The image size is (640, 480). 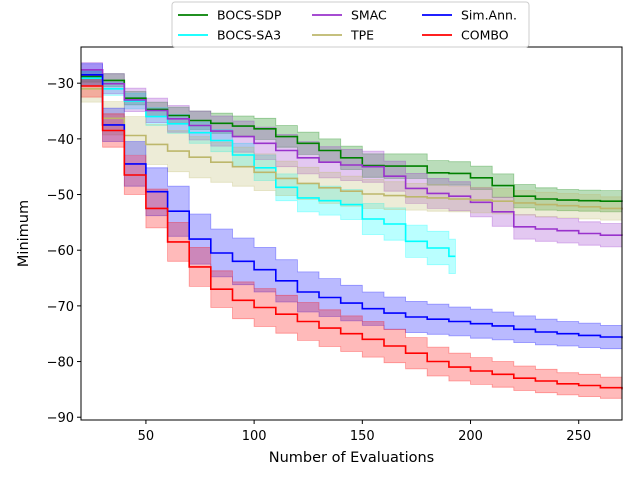 I want to click on legend-label: TPE, so click(x=362, y=35).